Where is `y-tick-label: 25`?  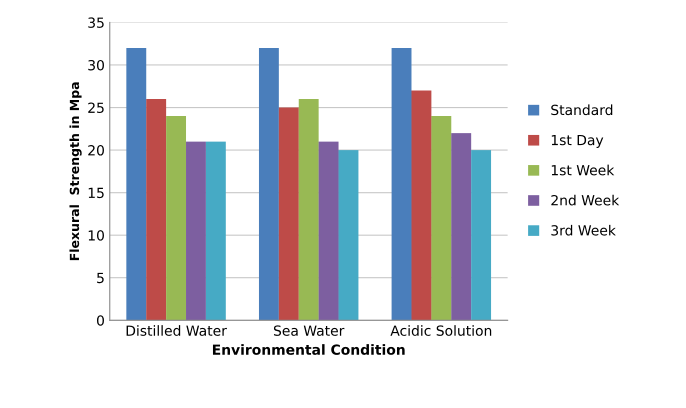
y-tick-label: 25 is located at coordinates (96, 108).